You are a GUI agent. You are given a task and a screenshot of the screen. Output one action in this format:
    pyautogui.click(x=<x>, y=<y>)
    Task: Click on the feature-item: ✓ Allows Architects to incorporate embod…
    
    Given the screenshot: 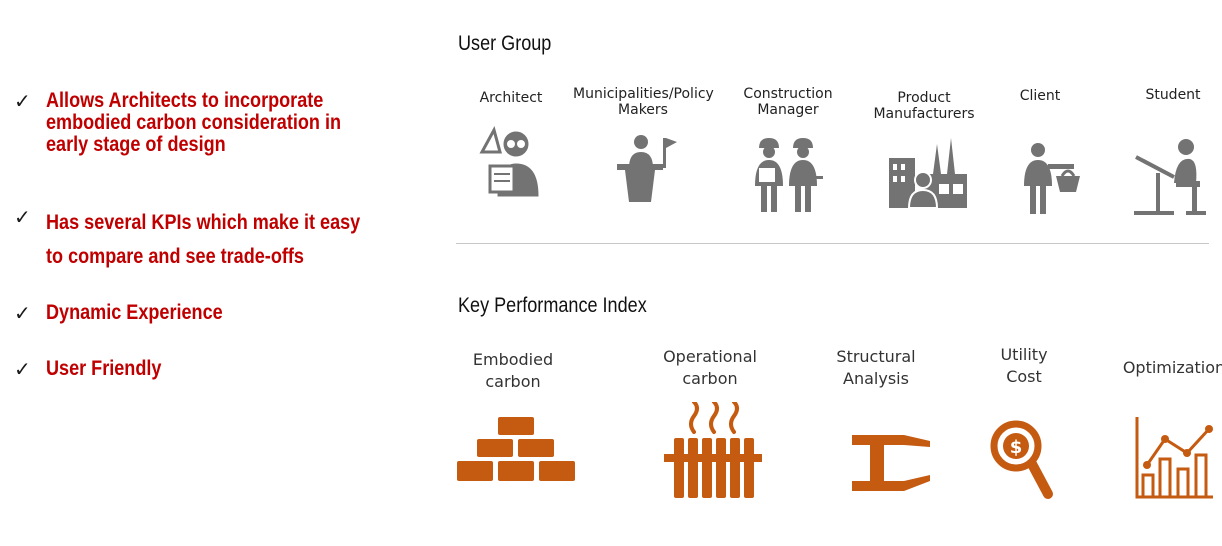 What is the action you would take?
    pyautogui.click(x=230, y=123)
    